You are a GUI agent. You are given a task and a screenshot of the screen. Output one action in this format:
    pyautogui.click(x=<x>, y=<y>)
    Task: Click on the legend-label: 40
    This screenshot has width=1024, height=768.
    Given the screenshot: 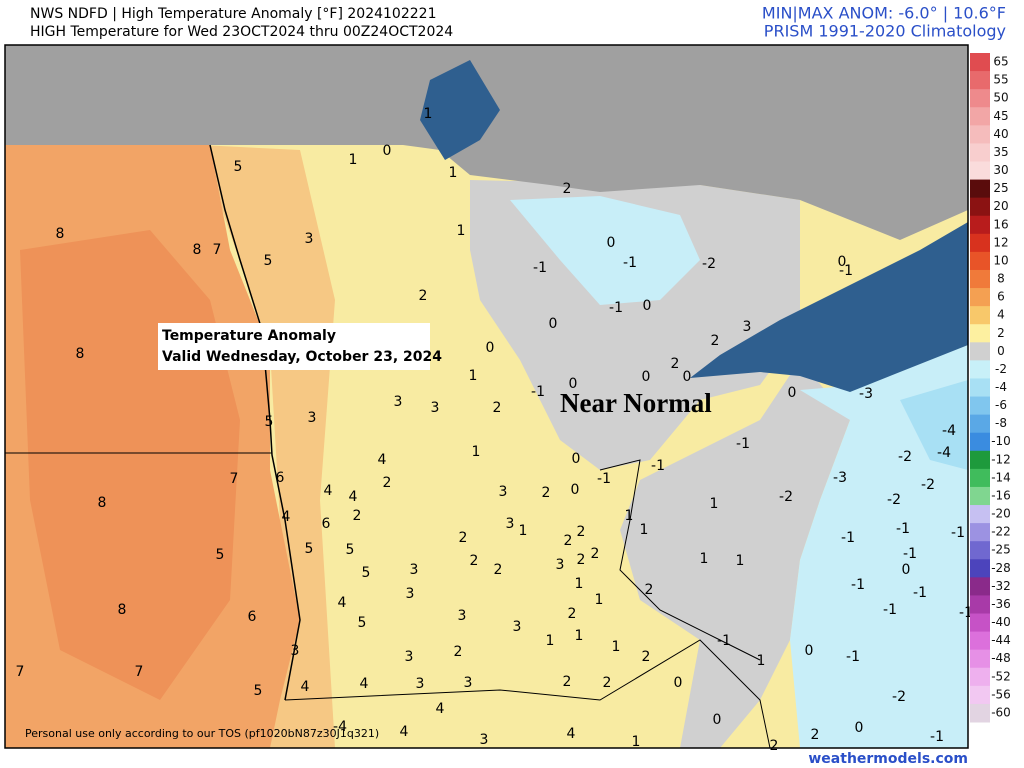 What is the action you would take?
    pyautogui.click(x=1000, y=134)
    